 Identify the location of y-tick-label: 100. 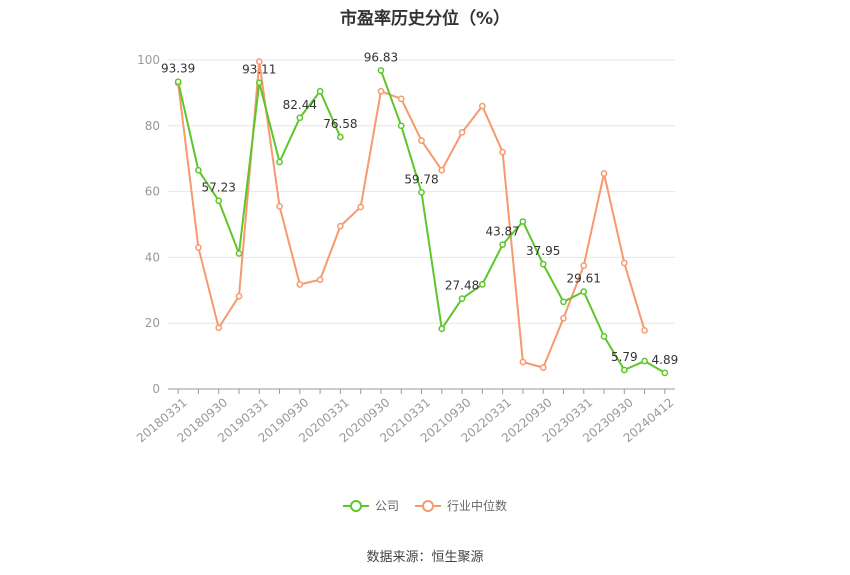
(148, 60).